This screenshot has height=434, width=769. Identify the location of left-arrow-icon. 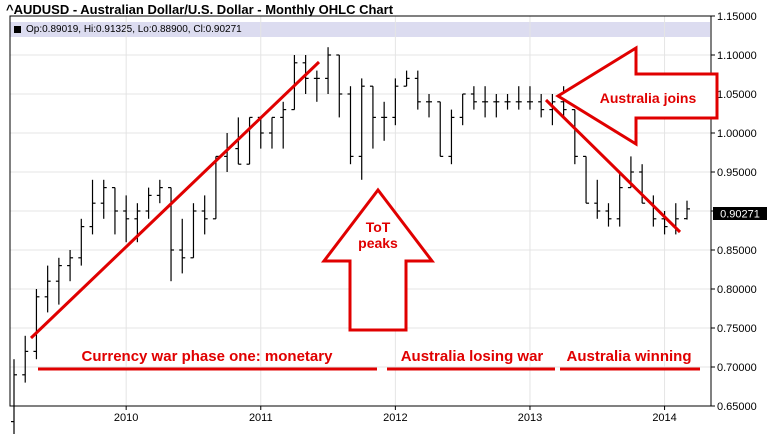
(637, 96).